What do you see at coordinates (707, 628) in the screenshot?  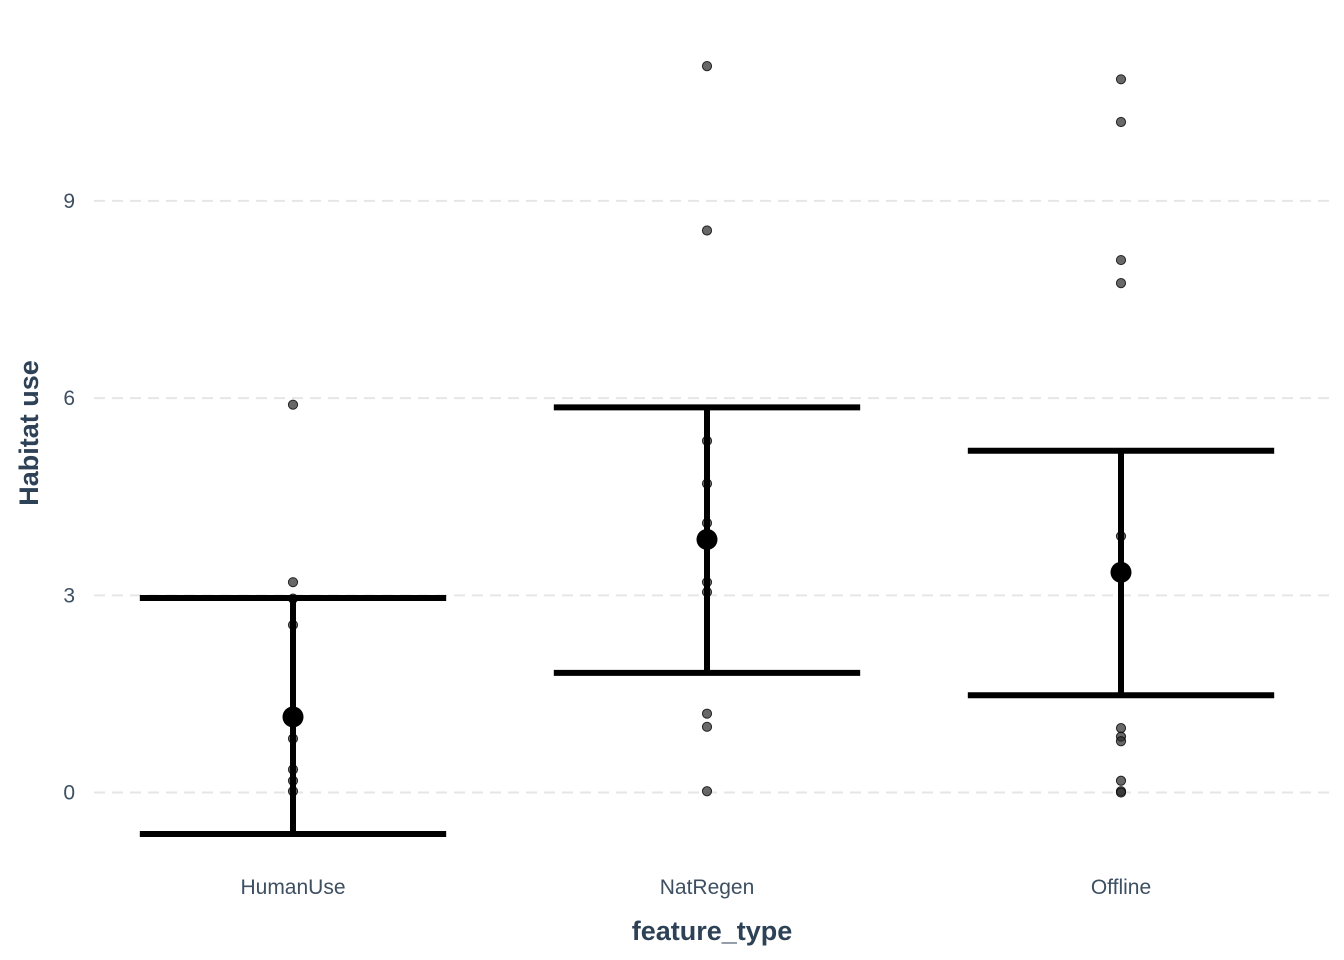 I see `mean-points` at bounding box center [707, 628].